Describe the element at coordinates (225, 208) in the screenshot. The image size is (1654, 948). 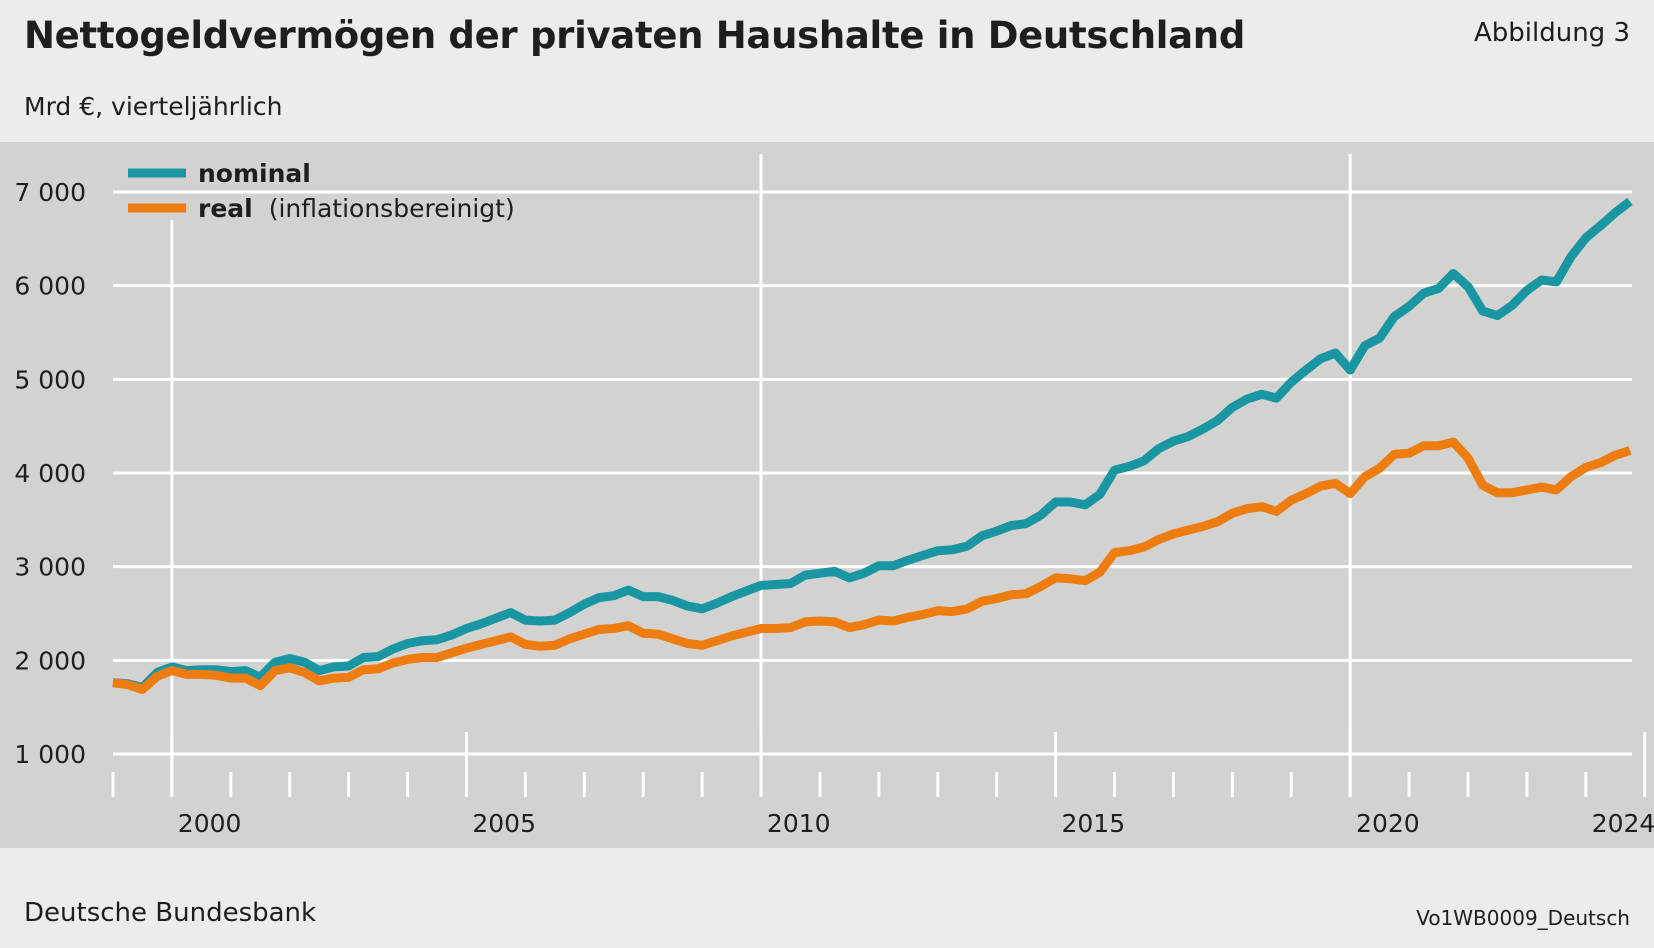
I see `legend-label-real-name: real` at that location.